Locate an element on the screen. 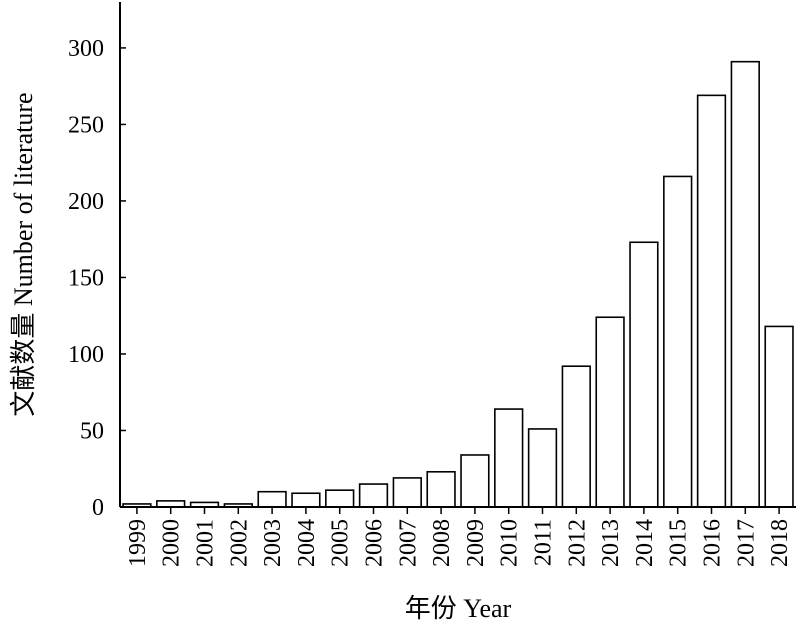 The width and height of the screenshot is (800, 627). bar-2003 is located at coordinates (272, 499).